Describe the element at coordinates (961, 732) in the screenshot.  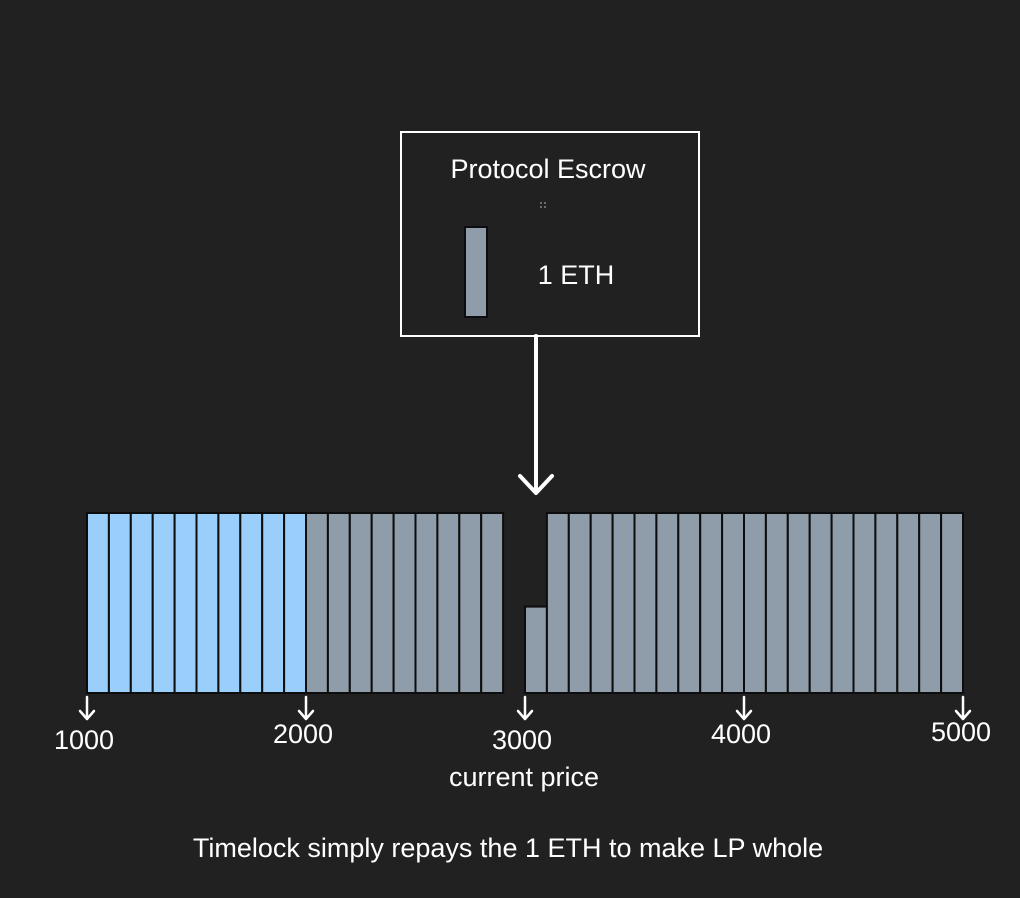
I see `tick-label: 5000` at that location.